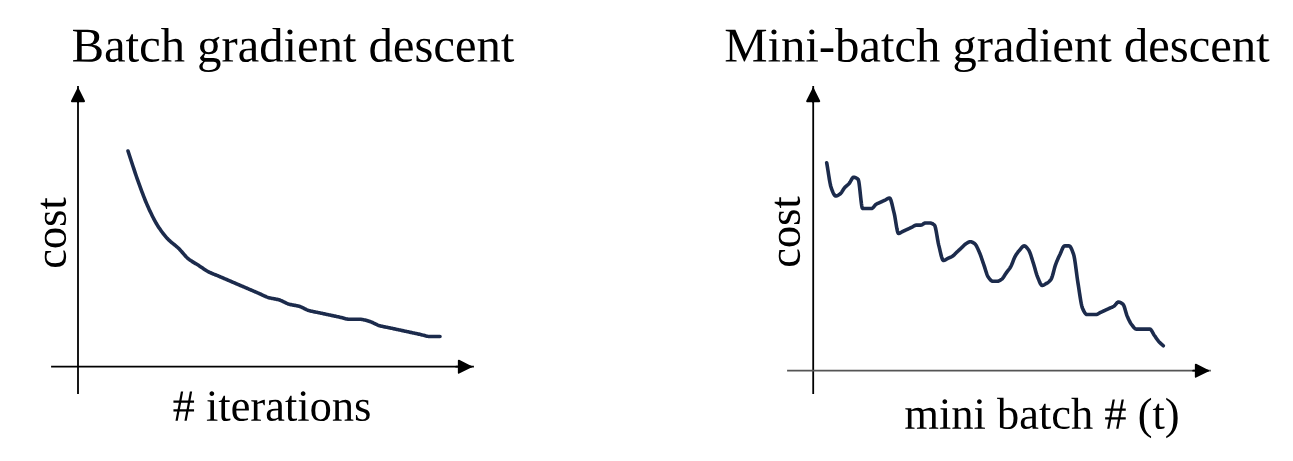  Describe the element at coordinates (997, 50) in the screenshot. I see `chart-title: Mini-batch gradient descent` at that location.